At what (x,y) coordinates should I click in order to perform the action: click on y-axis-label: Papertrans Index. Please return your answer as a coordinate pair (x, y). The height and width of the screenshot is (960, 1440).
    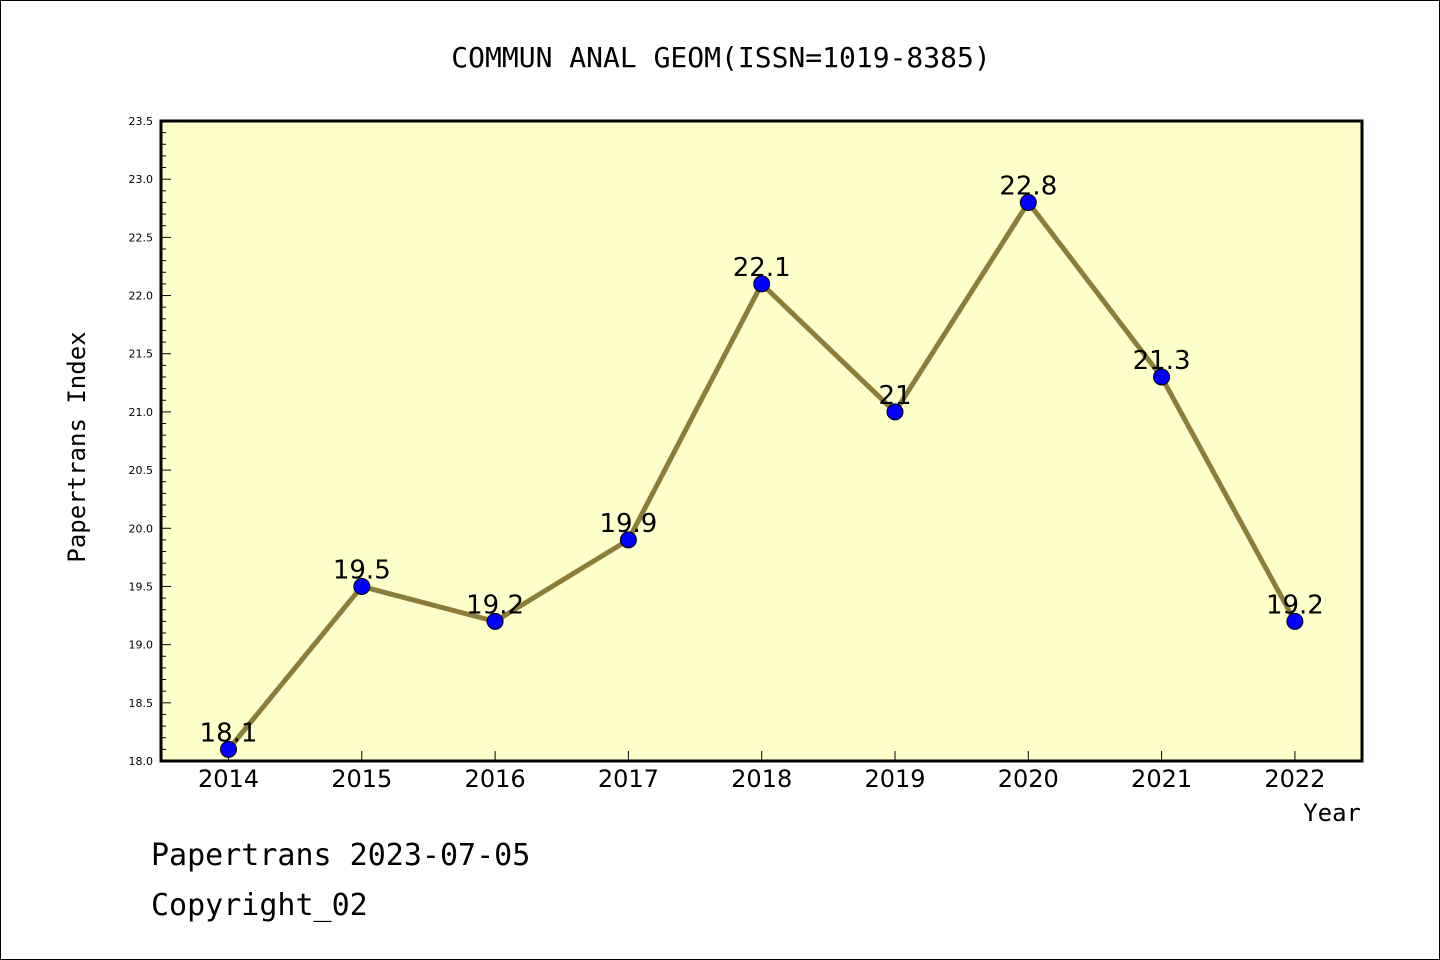
    Looking at the image, I should click on (77, 446).